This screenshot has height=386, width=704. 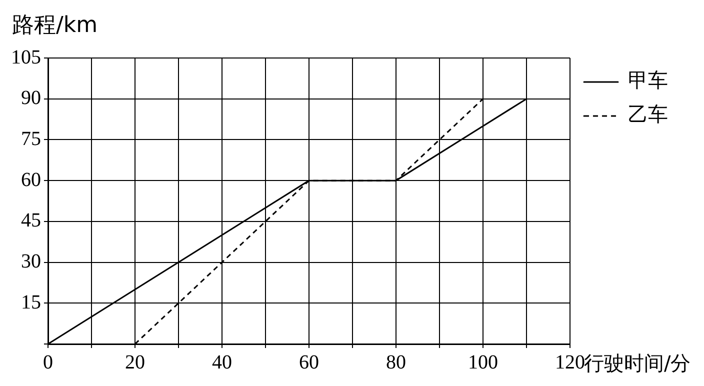 What do you see at coordinates (31, 302) in the screenshot?
I see `y-tick-label: 15` at bounding box center [31, 302].